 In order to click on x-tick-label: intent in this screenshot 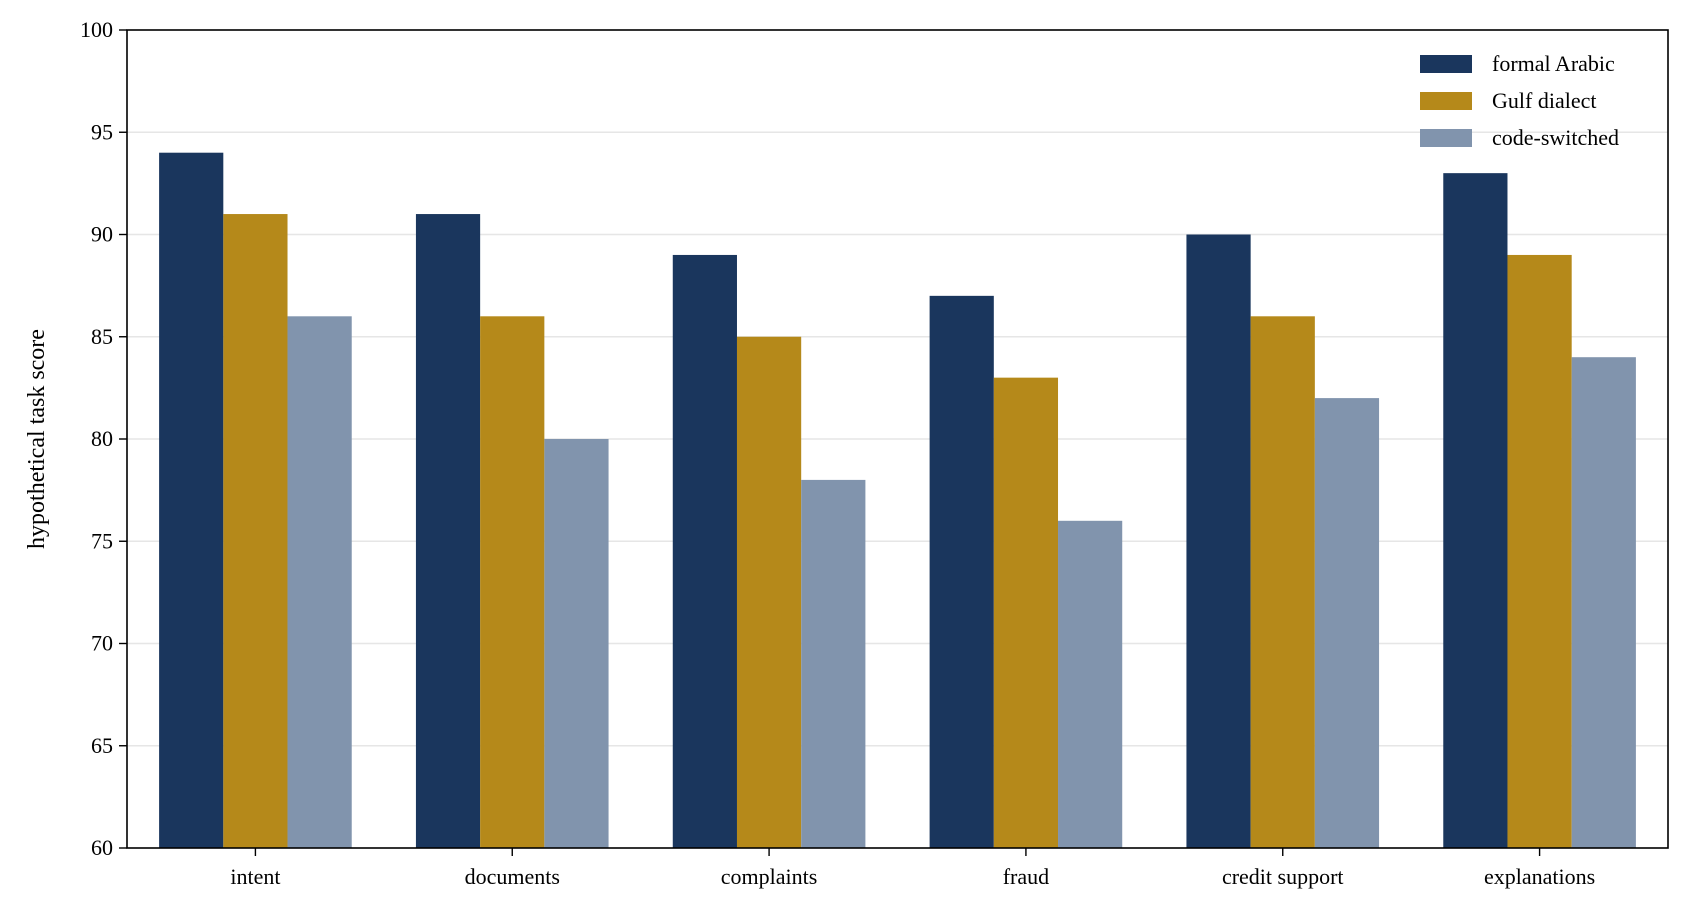, I will do `click(255, 876)`.